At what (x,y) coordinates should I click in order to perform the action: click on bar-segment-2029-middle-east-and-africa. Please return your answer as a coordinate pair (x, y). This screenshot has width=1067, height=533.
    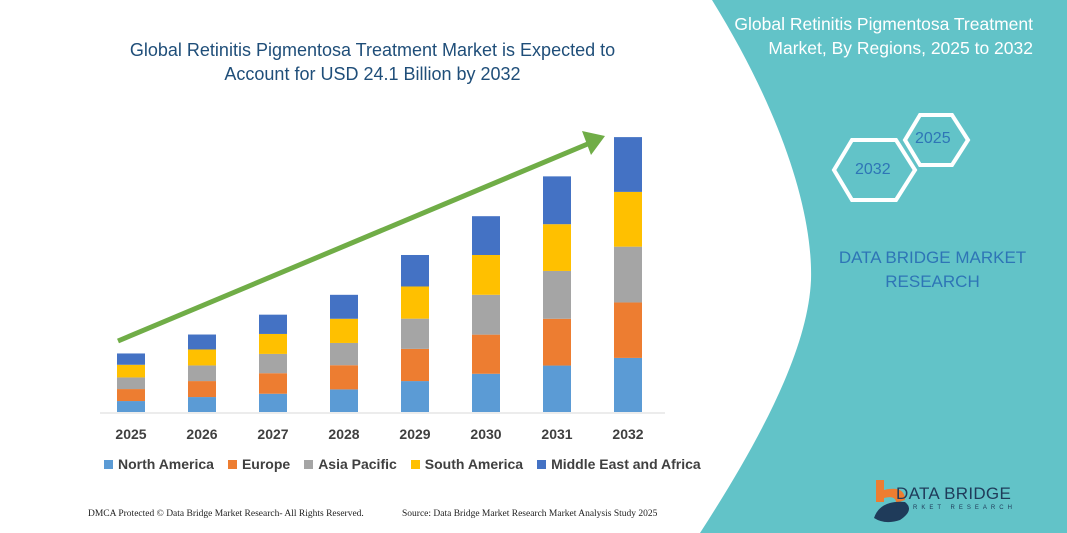
    Looking at the image, I should click on (415, 270).